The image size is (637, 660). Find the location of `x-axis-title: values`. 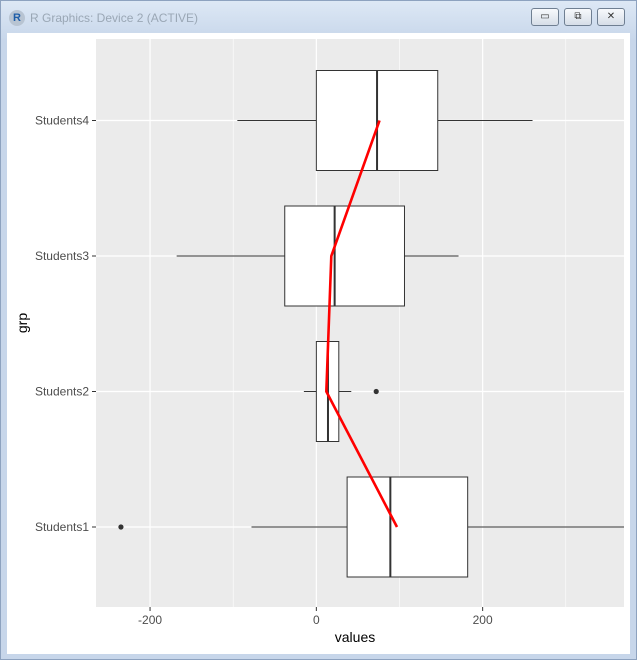

x-axis-title: values is located at coordinates (355, 637).